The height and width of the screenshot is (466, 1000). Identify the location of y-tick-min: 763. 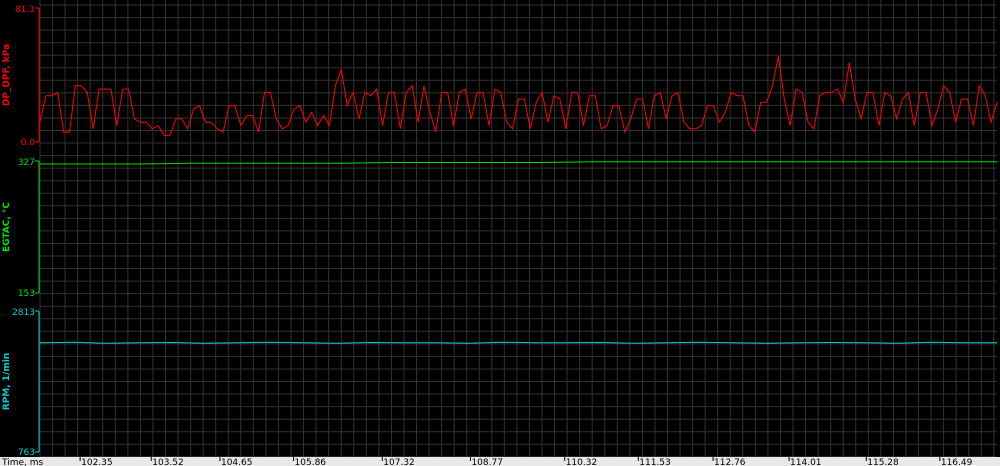
(26, 453).